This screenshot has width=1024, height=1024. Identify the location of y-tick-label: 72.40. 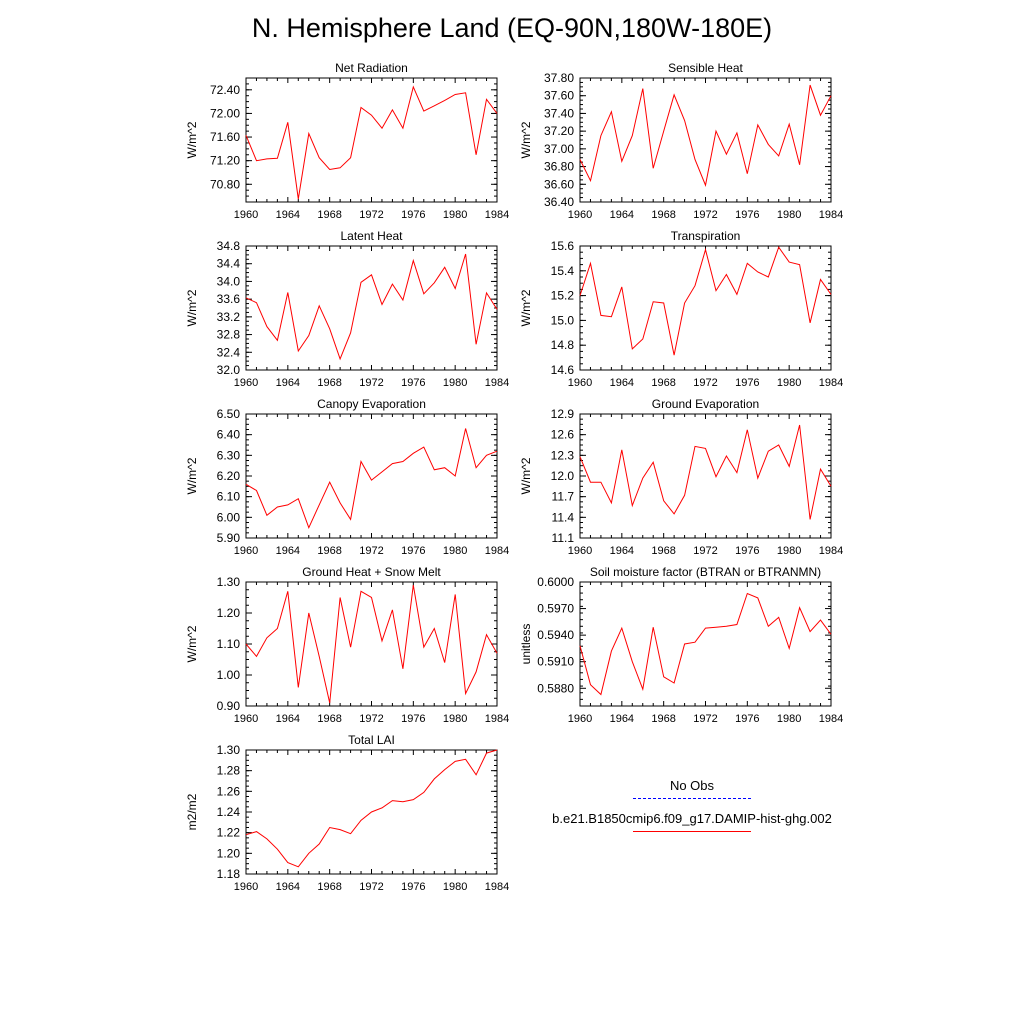
(225, 90).